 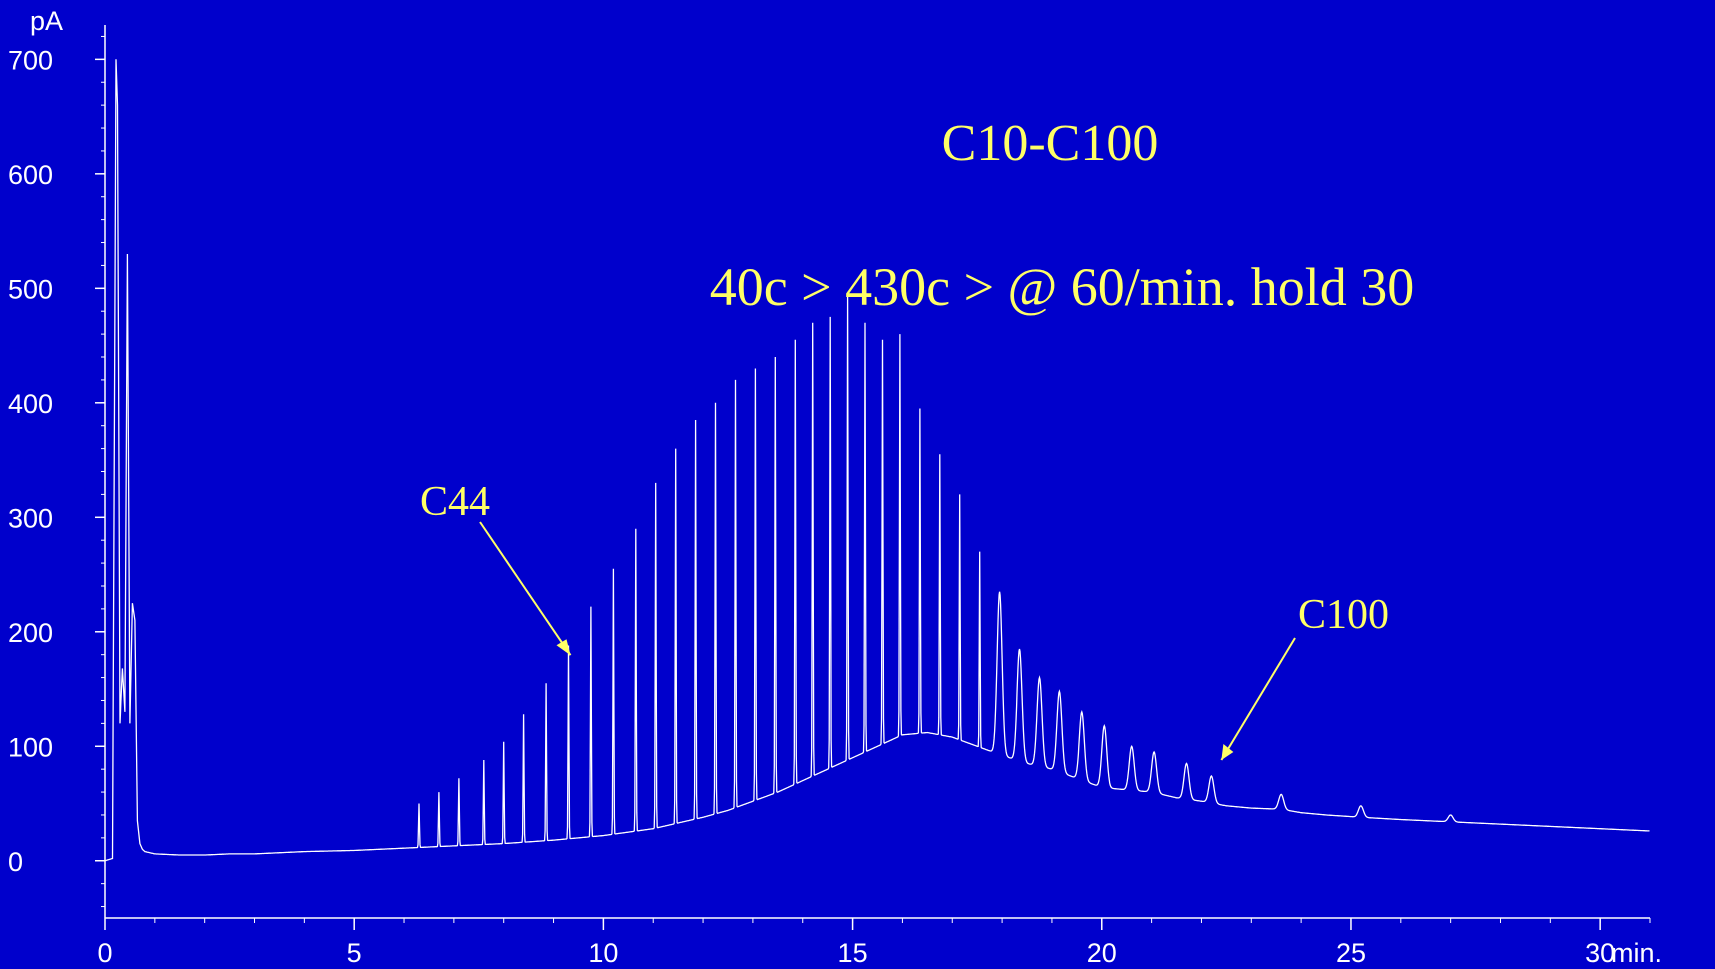 What do you see at coordinates (30, 747) in the screenshot?
I see `y-tick-label: 100` at bounding box center [30, 747].